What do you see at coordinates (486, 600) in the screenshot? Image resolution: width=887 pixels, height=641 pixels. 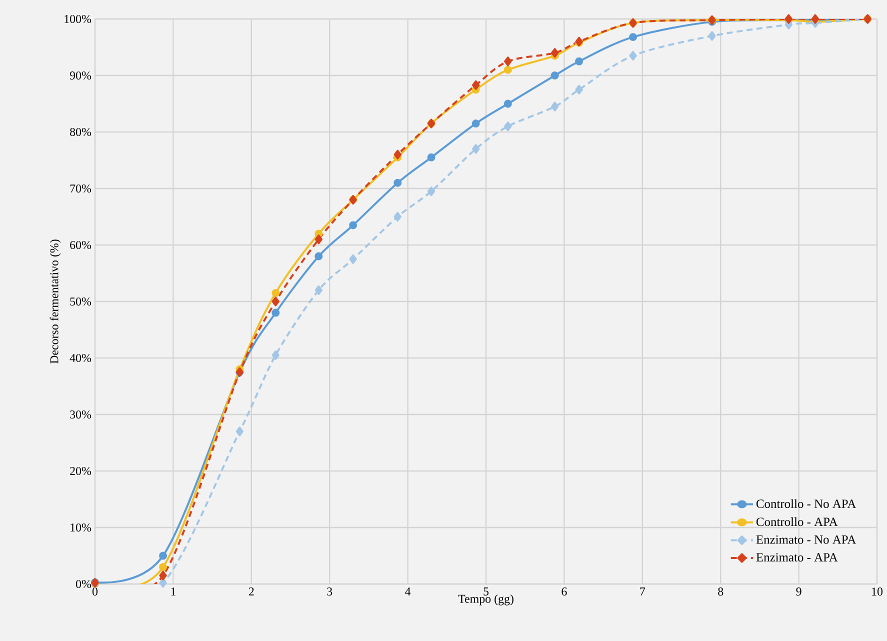 I see `x-axis-title: Tempo (gg)` at bounding box center [486, 600].